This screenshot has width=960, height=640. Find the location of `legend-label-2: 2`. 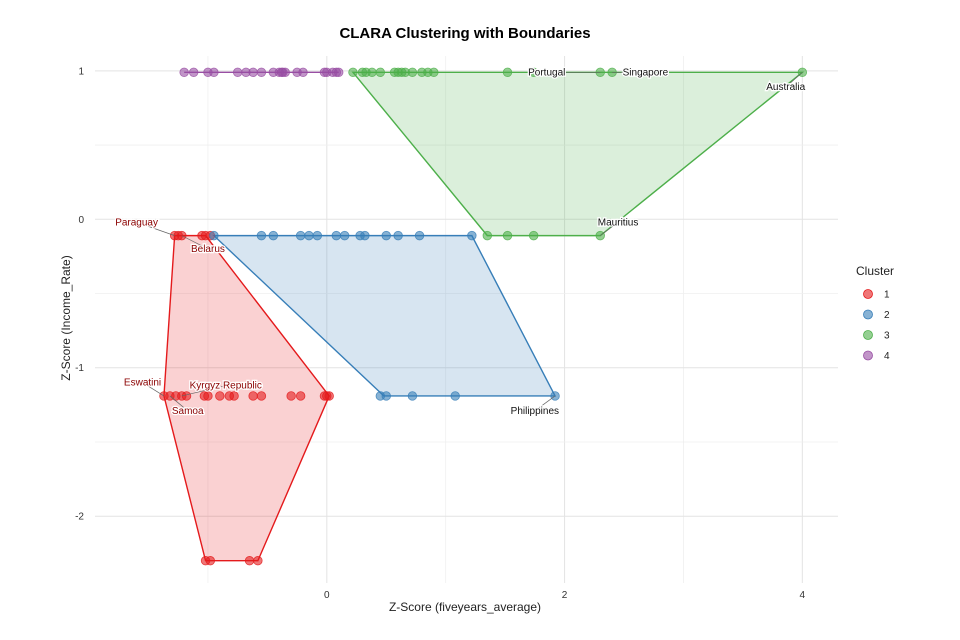

legend-label-2: 2 is located at coordinates (887, 315).